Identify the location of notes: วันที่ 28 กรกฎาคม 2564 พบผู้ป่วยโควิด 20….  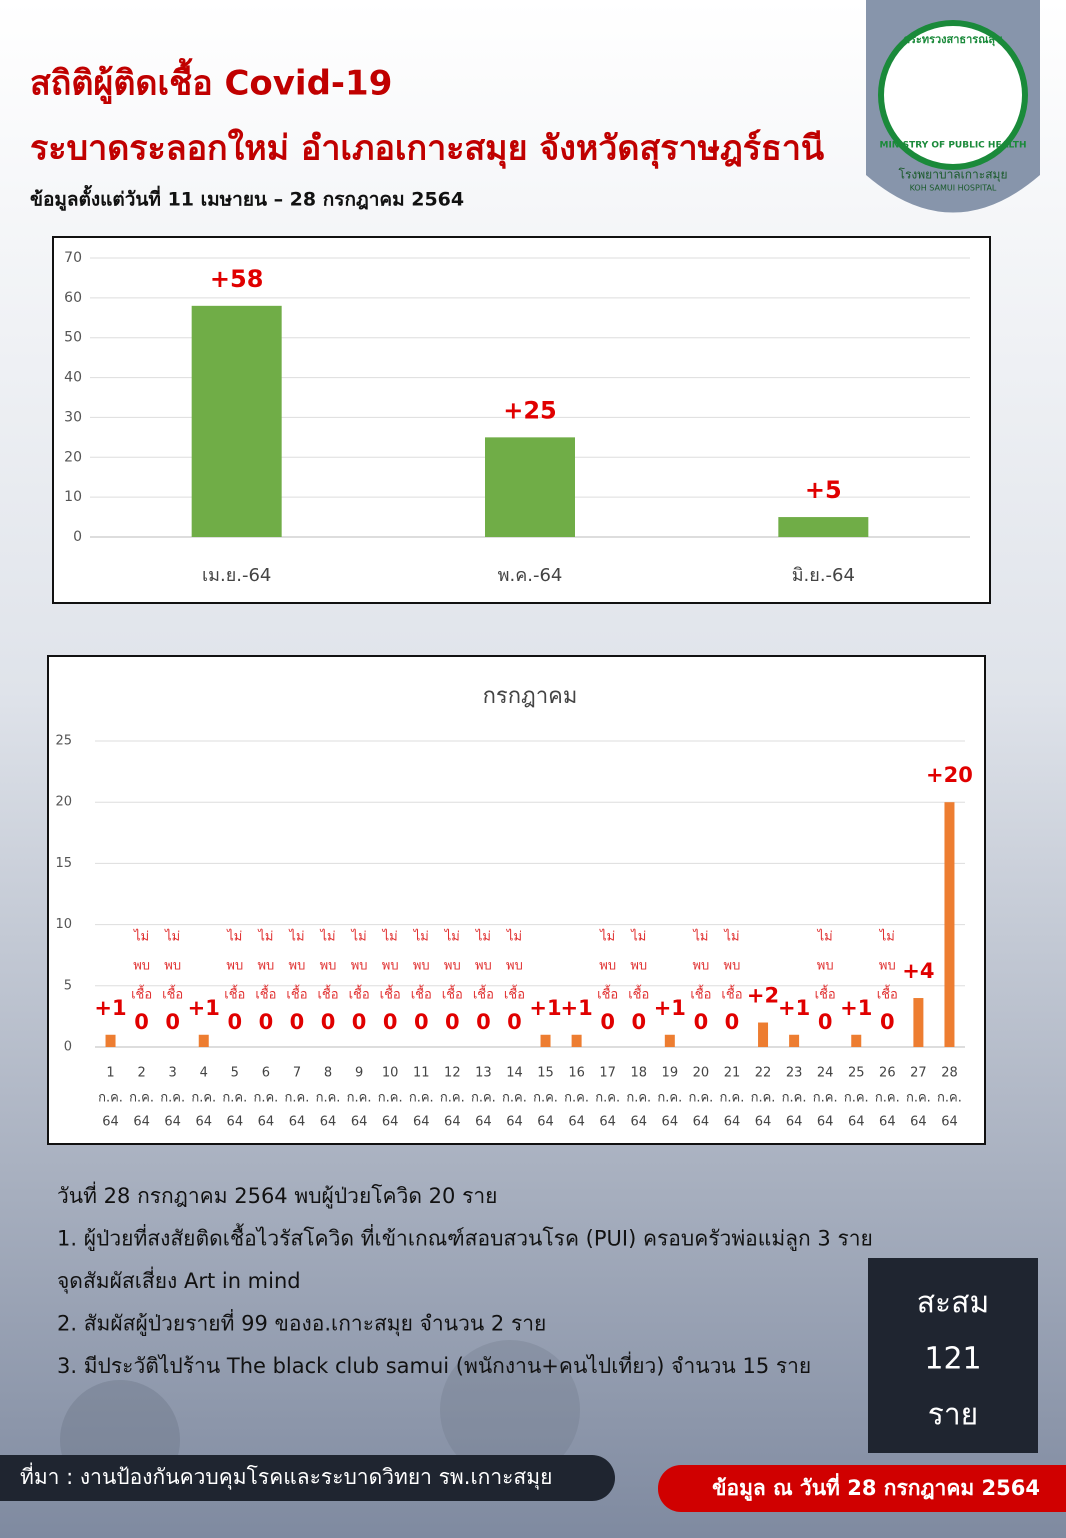
(465, 1279).